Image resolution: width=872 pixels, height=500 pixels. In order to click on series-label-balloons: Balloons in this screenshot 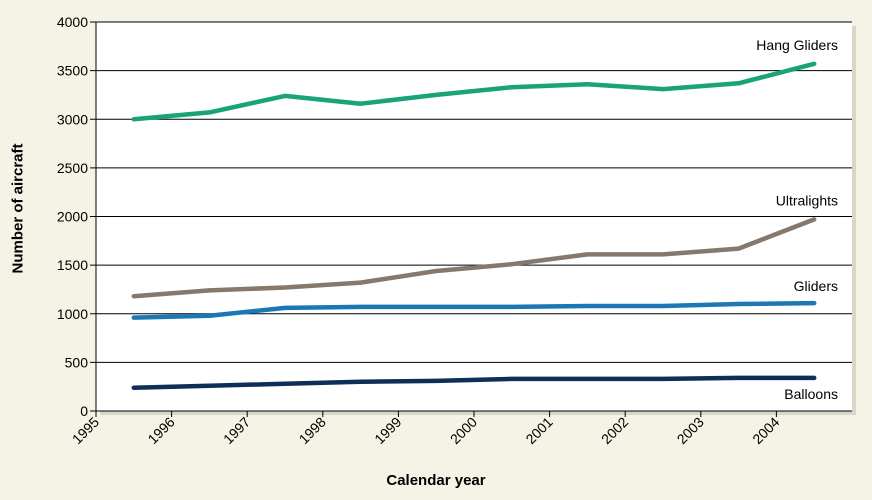, I will do `click(811, 394)`.